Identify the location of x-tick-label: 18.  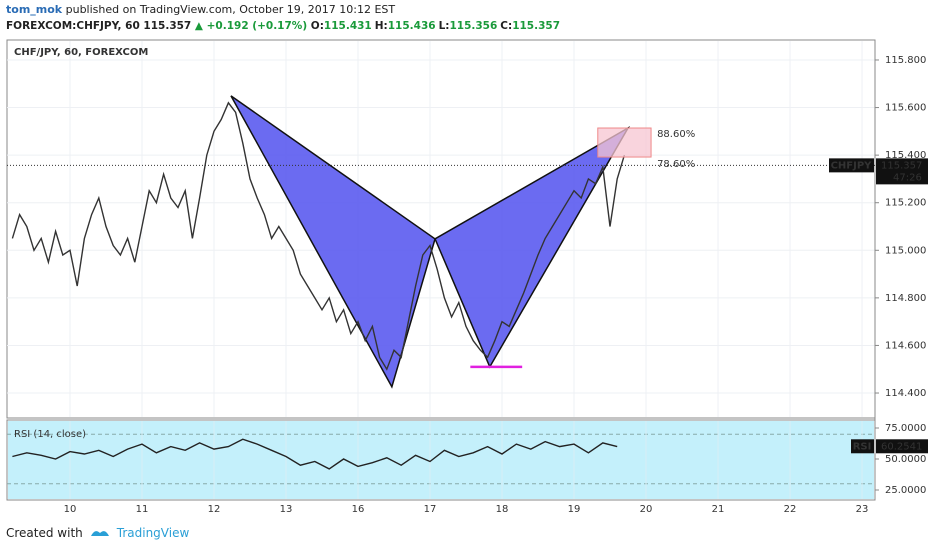
(502, 509).